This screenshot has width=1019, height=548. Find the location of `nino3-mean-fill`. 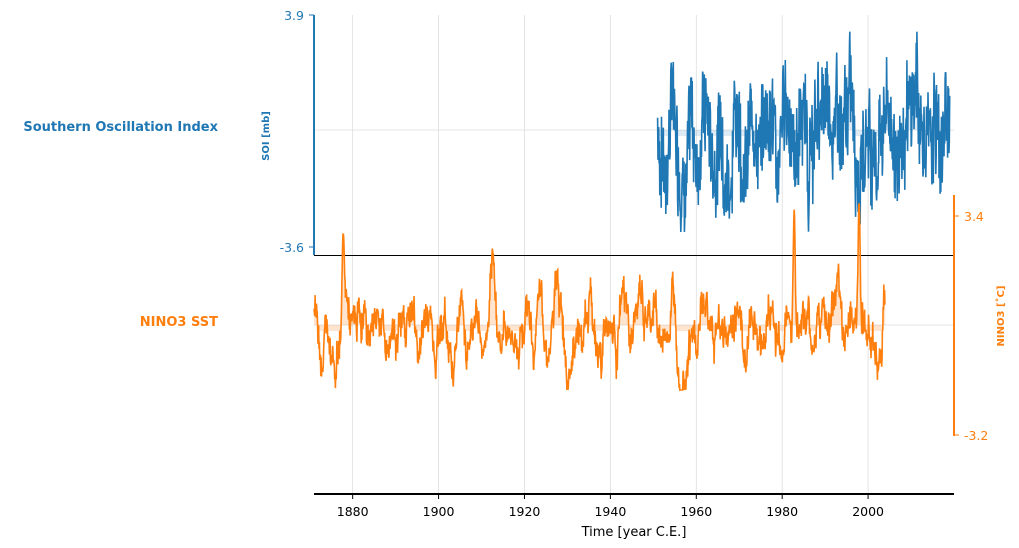

nino3-mean-fill is located at coordinates (600, 267).